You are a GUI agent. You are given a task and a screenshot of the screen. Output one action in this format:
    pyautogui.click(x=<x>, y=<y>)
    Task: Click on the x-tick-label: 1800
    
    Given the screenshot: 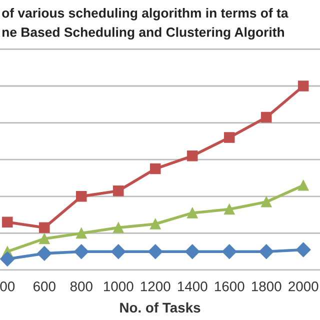 What is the action you would take?
    pyautogui.click(x=267, y=286)
    